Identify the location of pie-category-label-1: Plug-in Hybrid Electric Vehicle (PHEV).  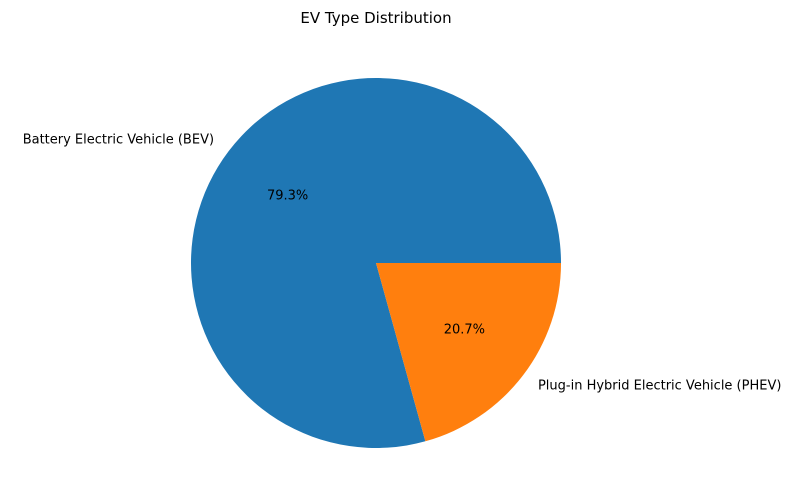
(659, 386).